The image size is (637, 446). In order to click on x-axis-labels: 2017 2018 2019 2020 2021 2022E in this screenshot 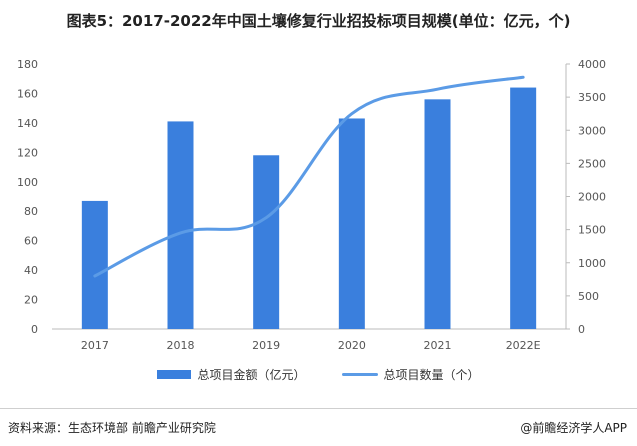, I will do `click(311, 345)`.